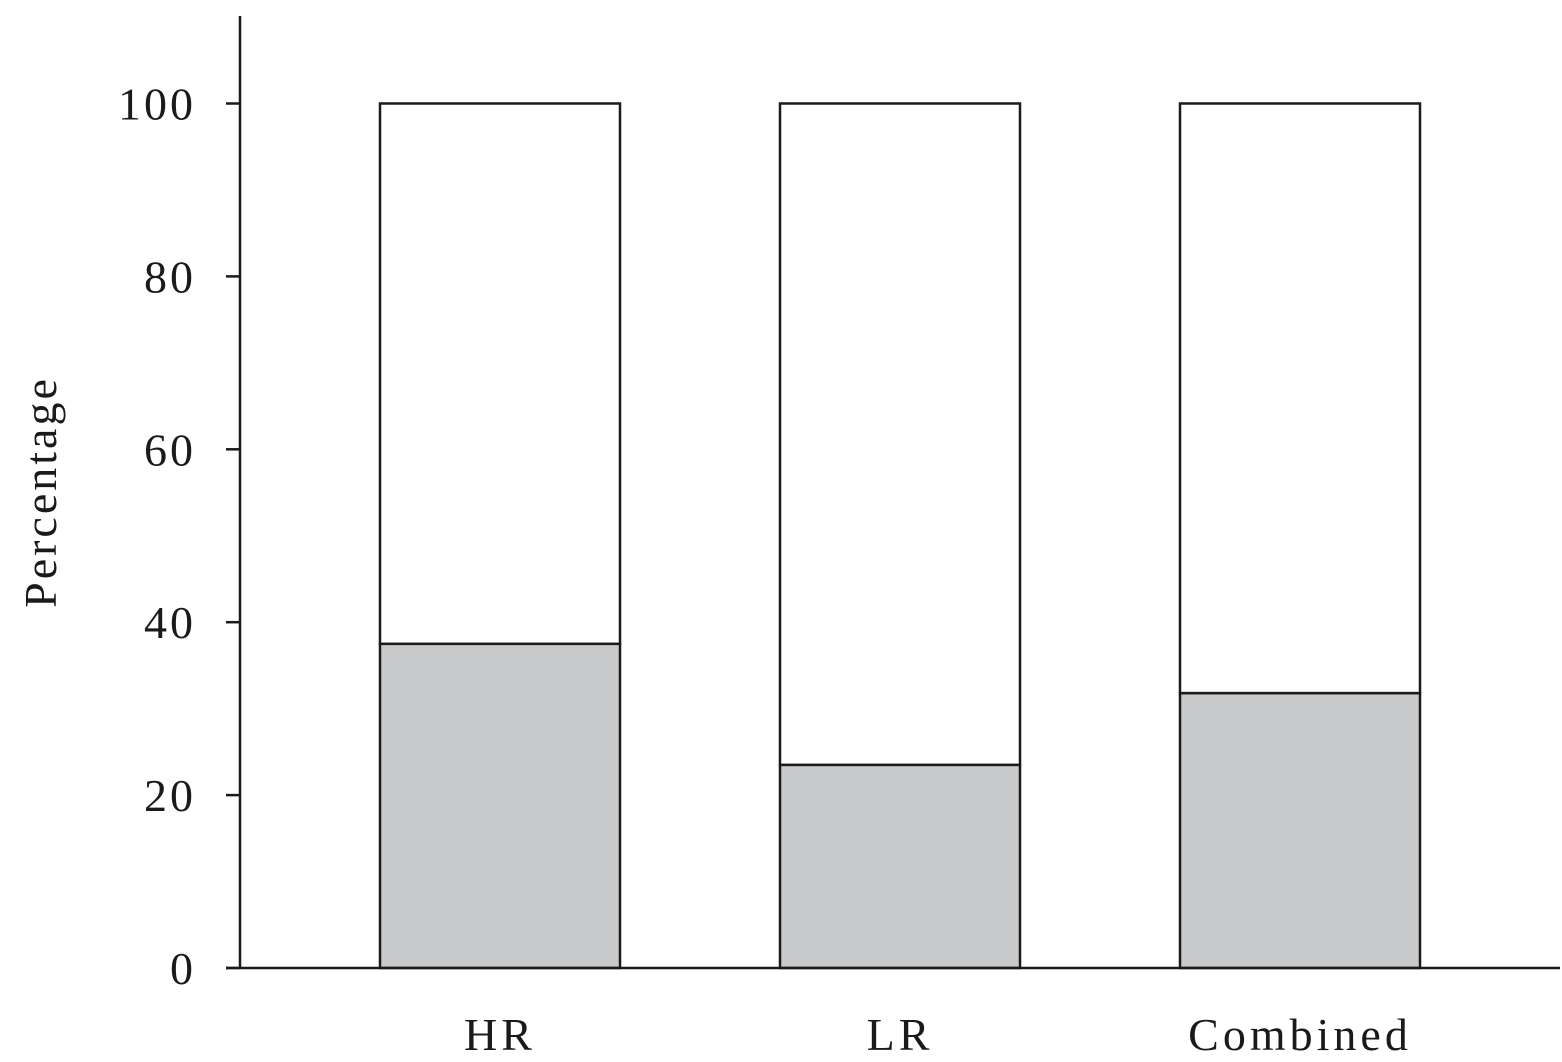 This screenshot has height=1062, width=1562. What do you see at coordinates (179, 536) in the screenshot?
I see `y-axis-ticks: 0 20 40 60 80 100` at bounding box center [179, 536].